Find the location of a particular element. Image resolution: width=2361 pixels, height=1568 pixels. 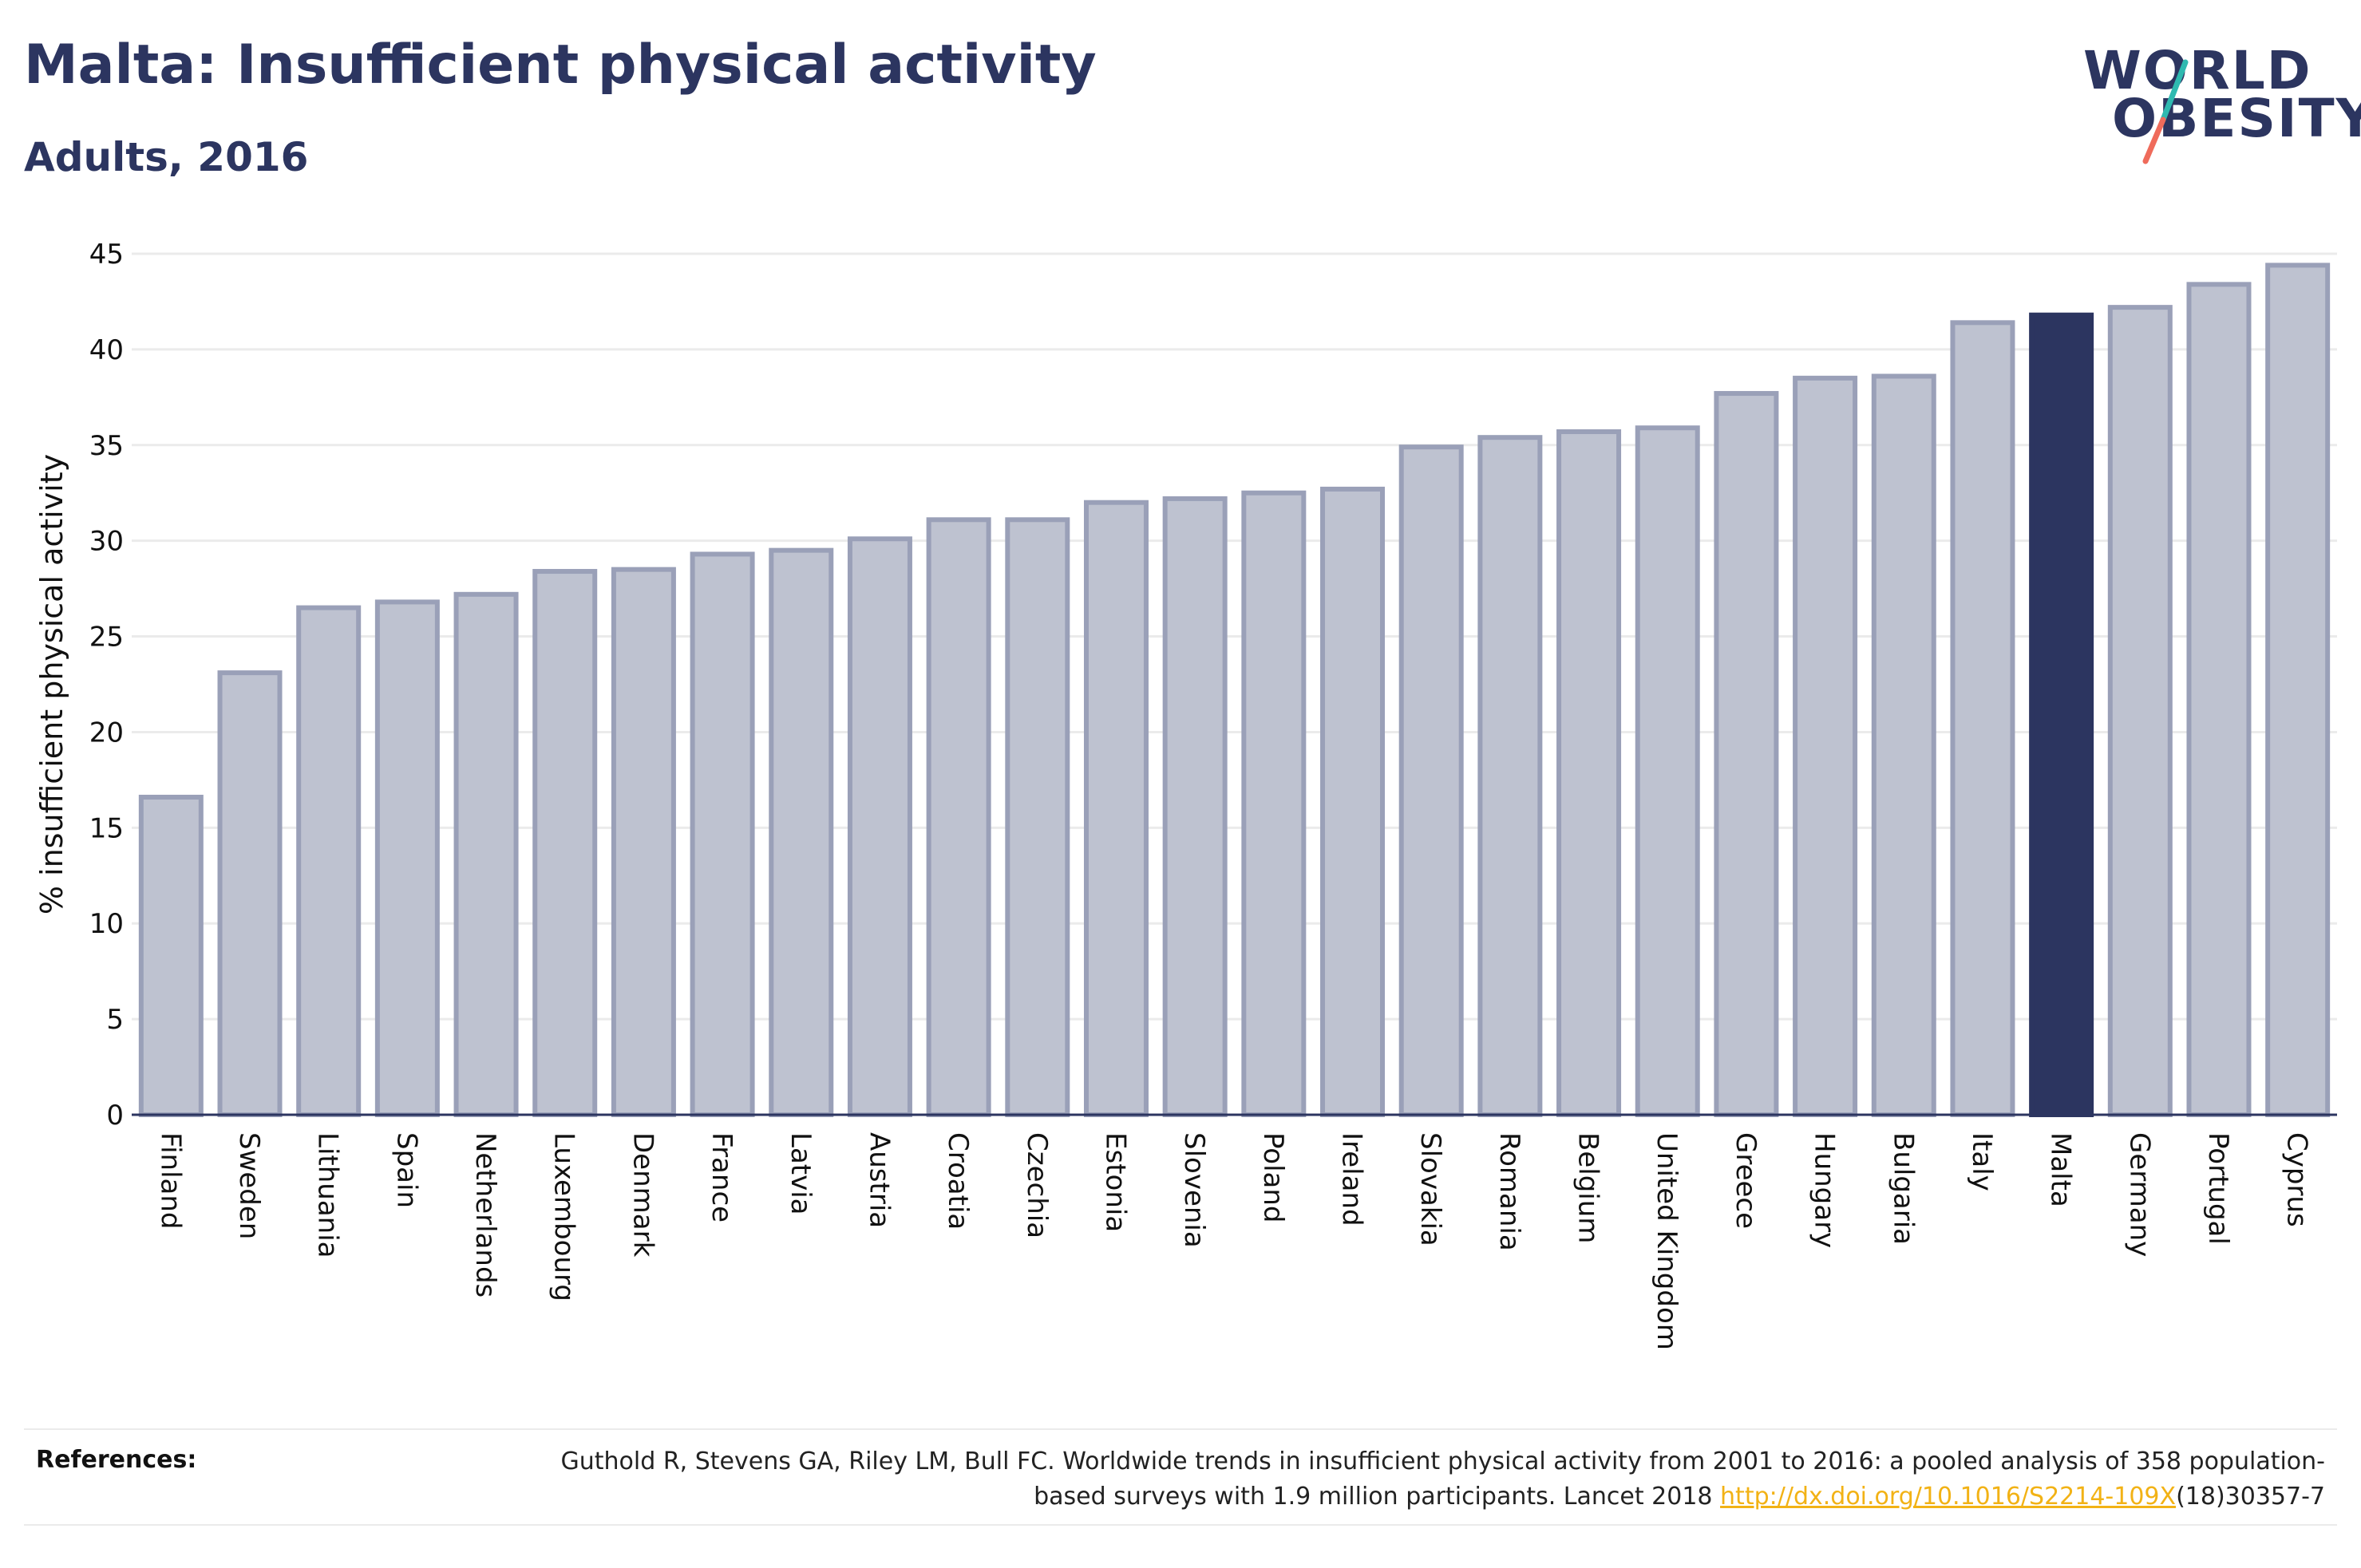

logo-slash-icon is located at coordinates (2165, 111).